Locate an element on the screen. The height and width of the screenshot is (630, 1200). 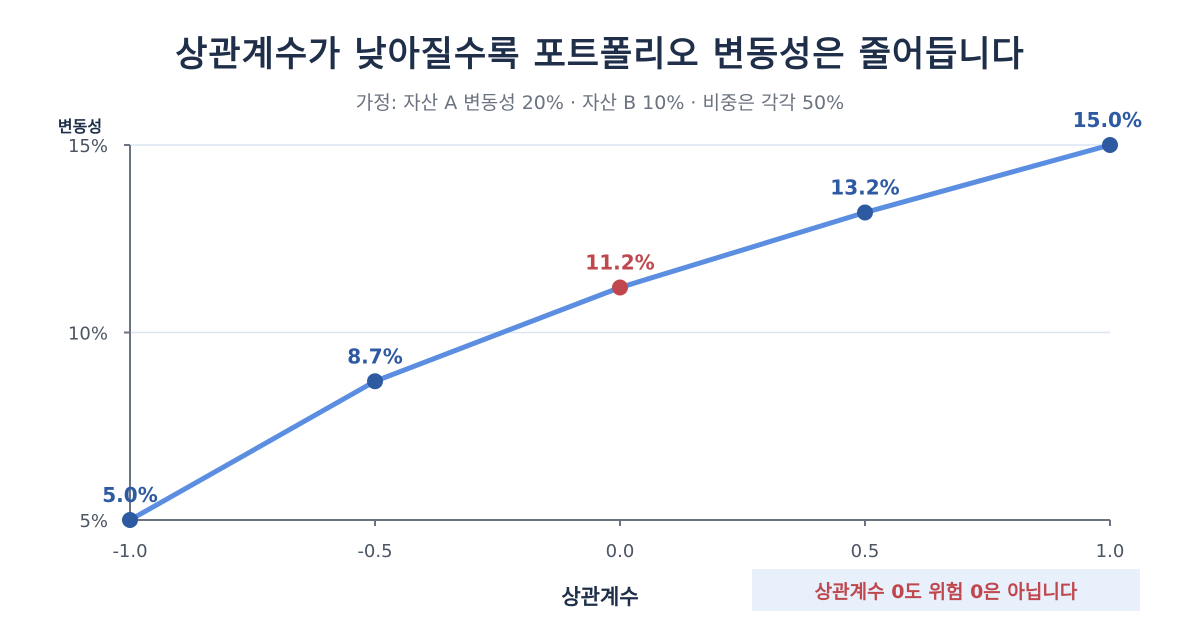
y-tick-label: 5% is located at coordinates (93, 521).